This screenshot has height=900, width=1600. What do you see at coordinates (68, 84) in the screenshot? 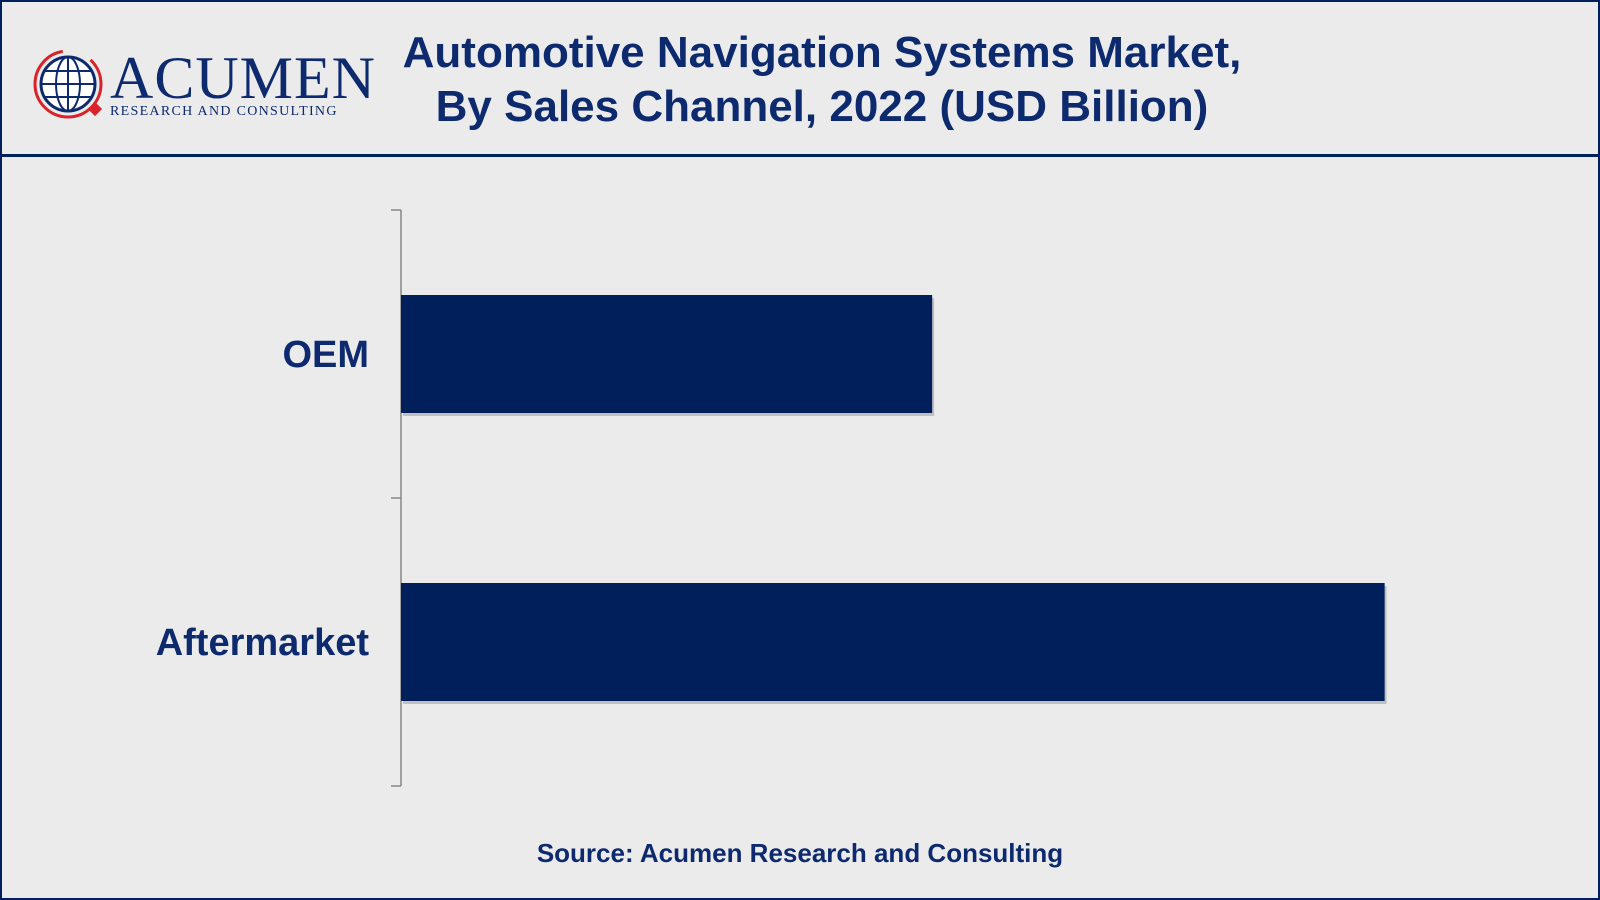
I see `globe-icon` at bounding box center [68, 84].